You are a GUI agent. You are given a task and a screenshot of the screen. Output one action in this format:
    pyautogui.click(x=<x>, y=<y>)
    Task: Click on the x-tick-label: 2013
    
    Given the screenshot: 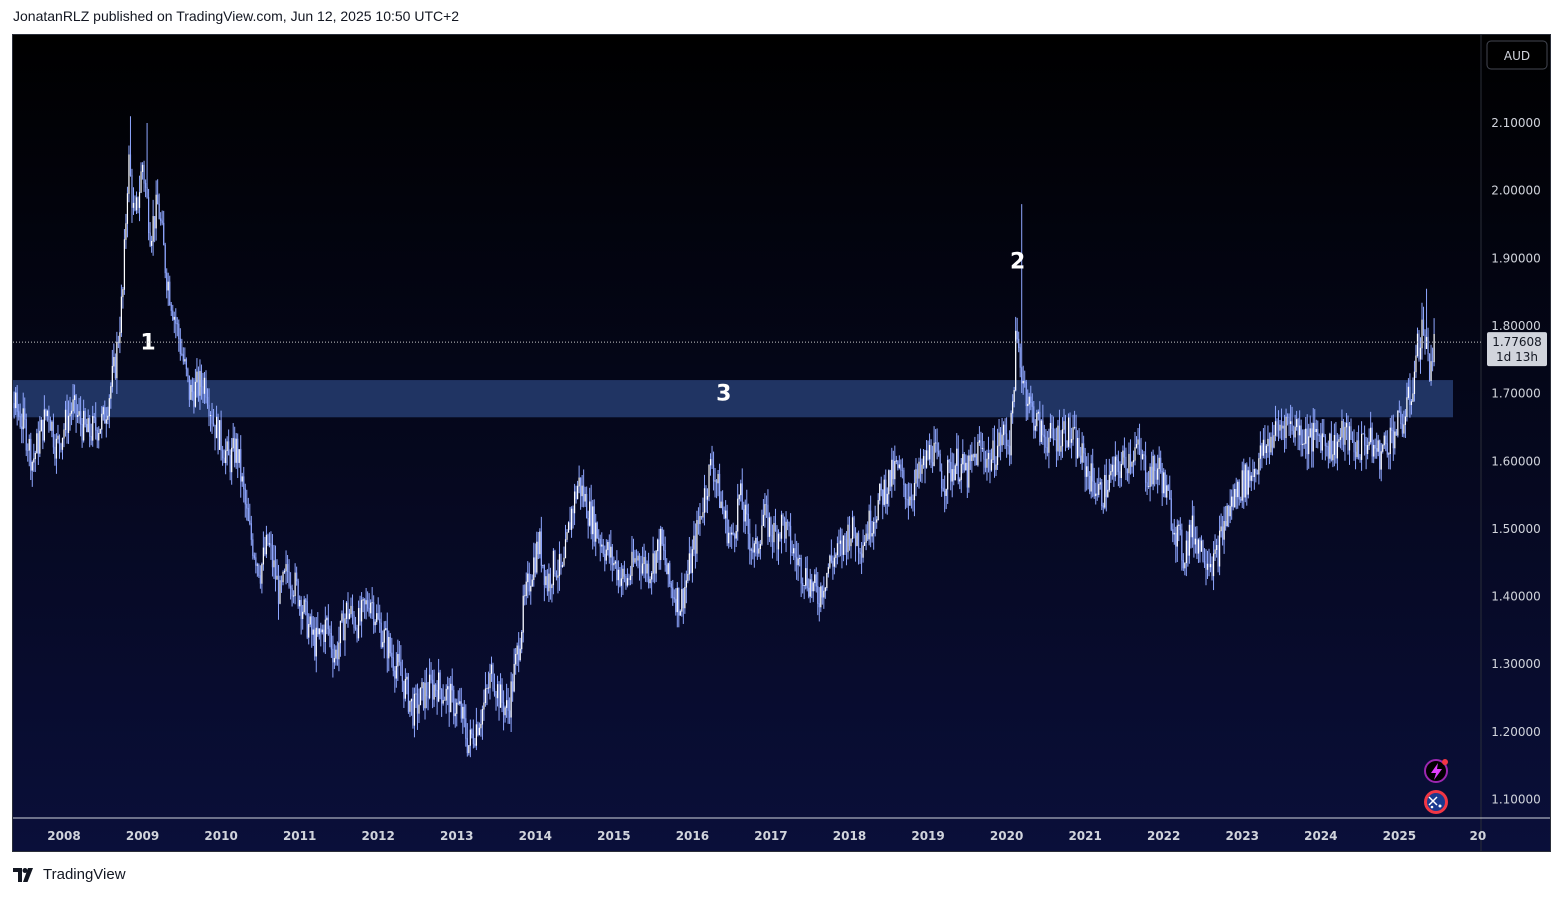 What is the action you would take?
    pyautogui.click(x=456, y=836)
    